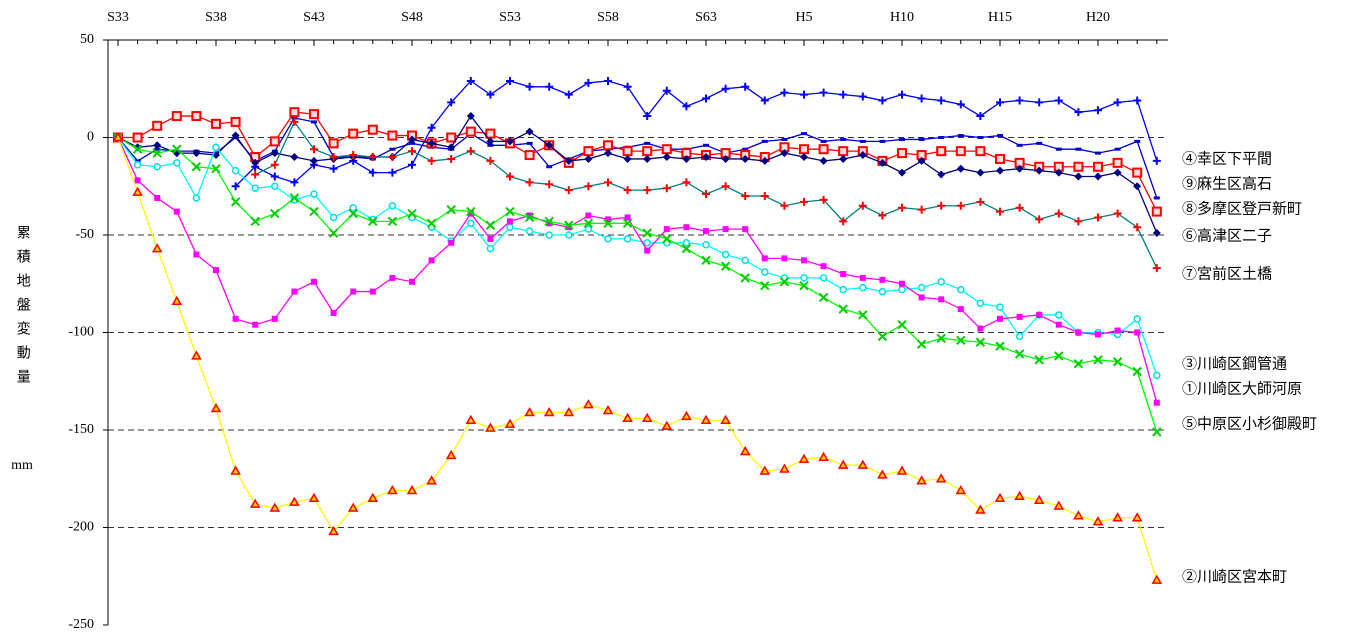  What do you see at coordinates (81, 527) in the screenshot?
I see `y-tick-label: -200` at bounding box center [81, 527].